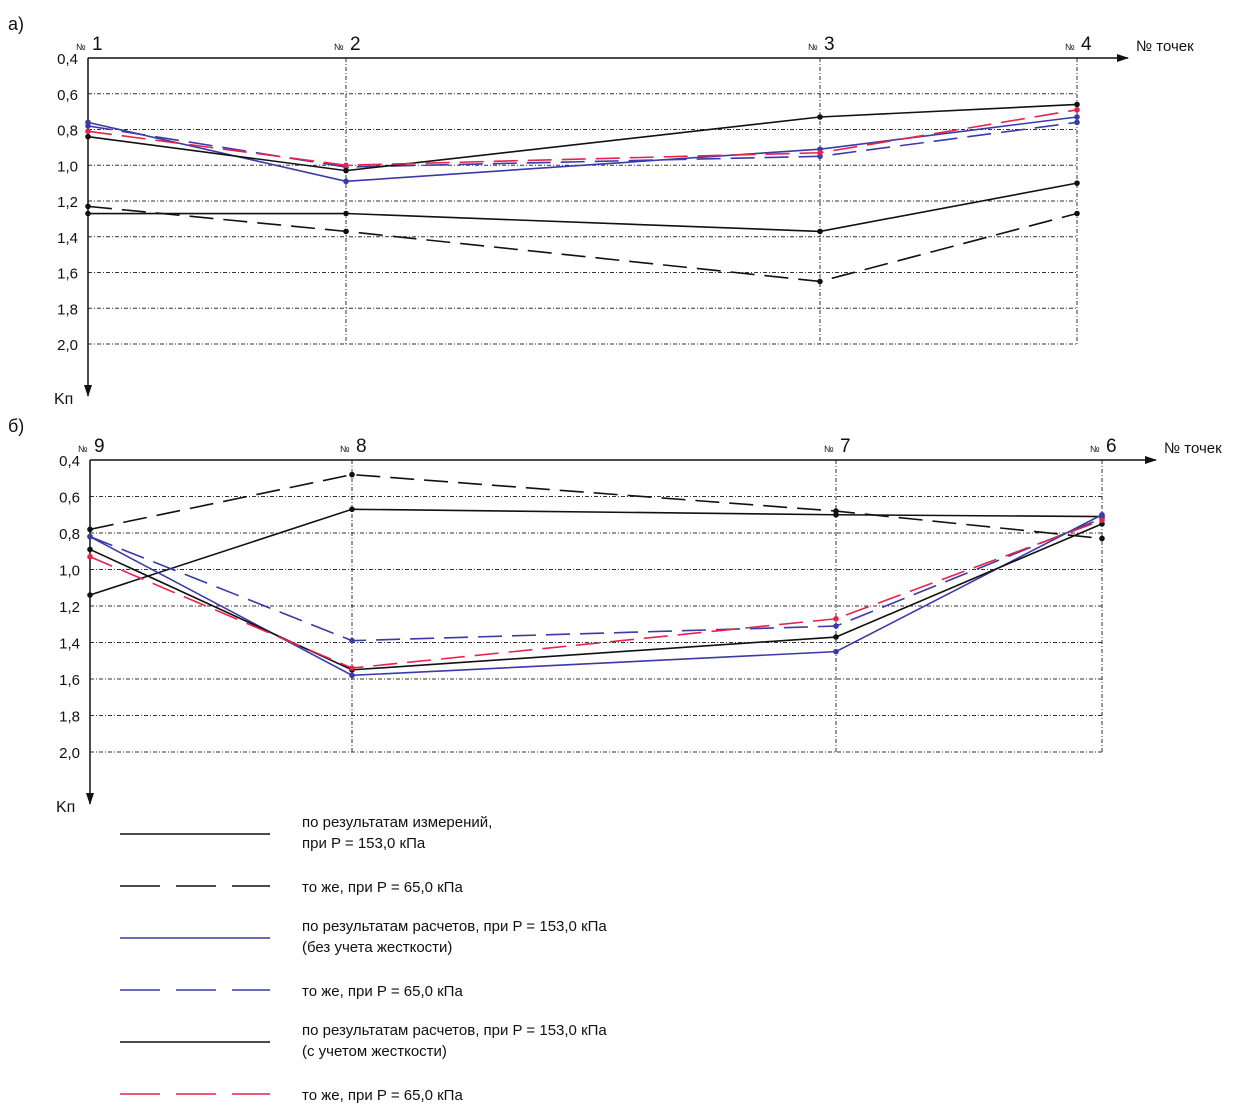 The image size is (1239, 1108). I want to click on legend-label: (без учета жесткости), so click(377, 947).